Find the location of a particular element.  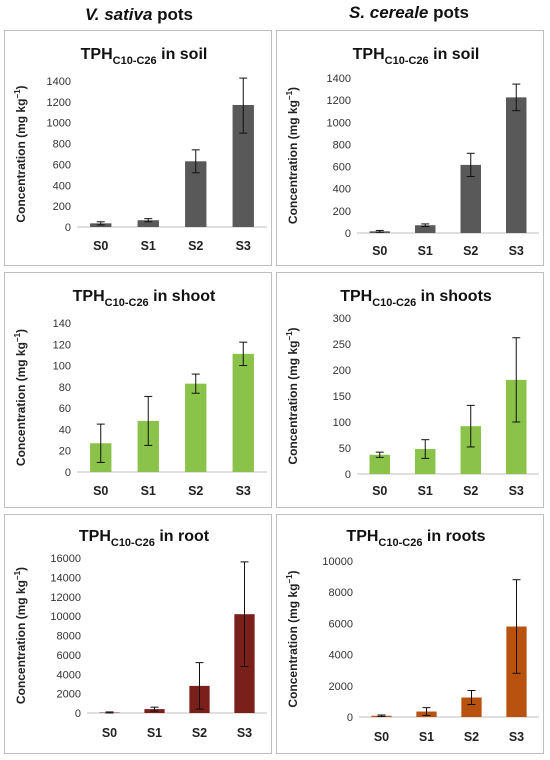

column-title-species: V. sativa is located at coordinates (118, 14).